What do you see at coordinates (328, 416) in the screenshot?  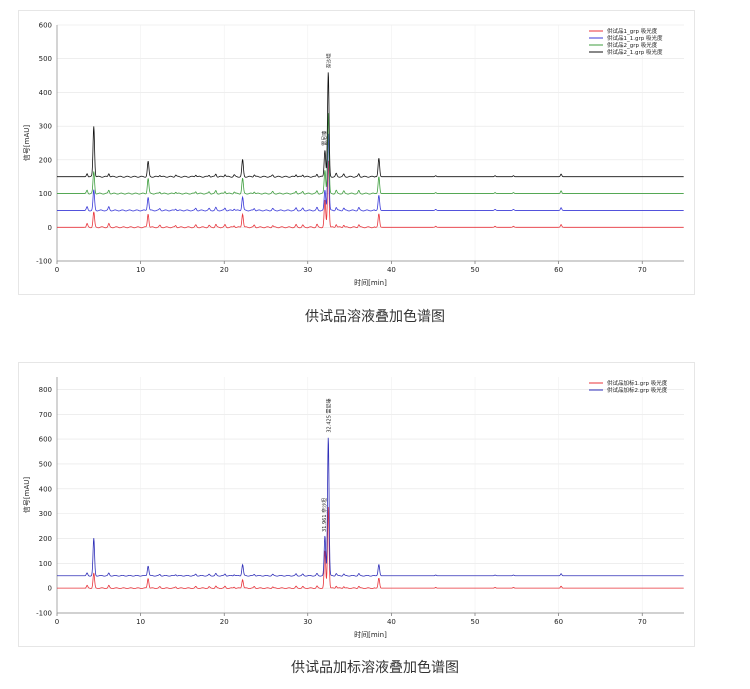 I see `peak-label-main: 32.425 雷尼嗪` at bounding box center [328, 416].